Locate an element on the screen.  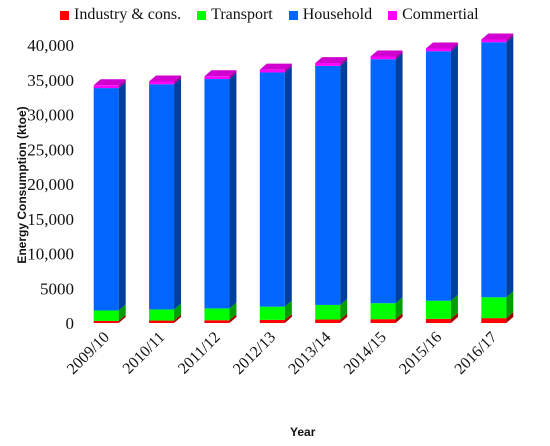
y-tick-label: 30,000 is located at coordinates (50, 115).